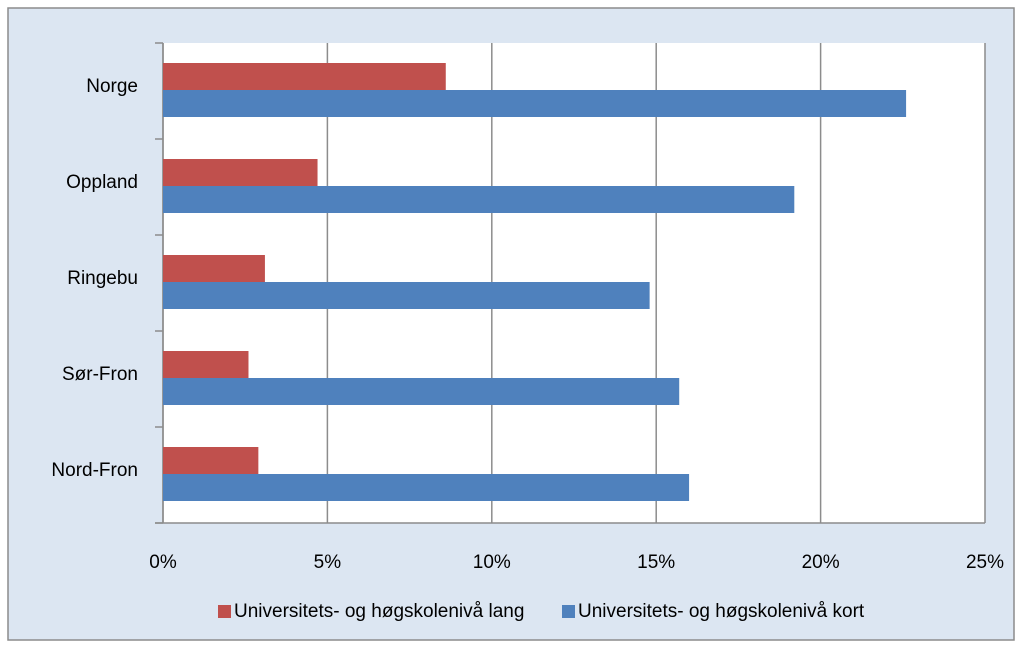 The height and width of the screenshot is (648, 1022). What do you see at coordinates (721, 611) in the screenshot?
I see `legend-label: Universitets- og høgskolenivå kort` at bounding box center [721, 611].